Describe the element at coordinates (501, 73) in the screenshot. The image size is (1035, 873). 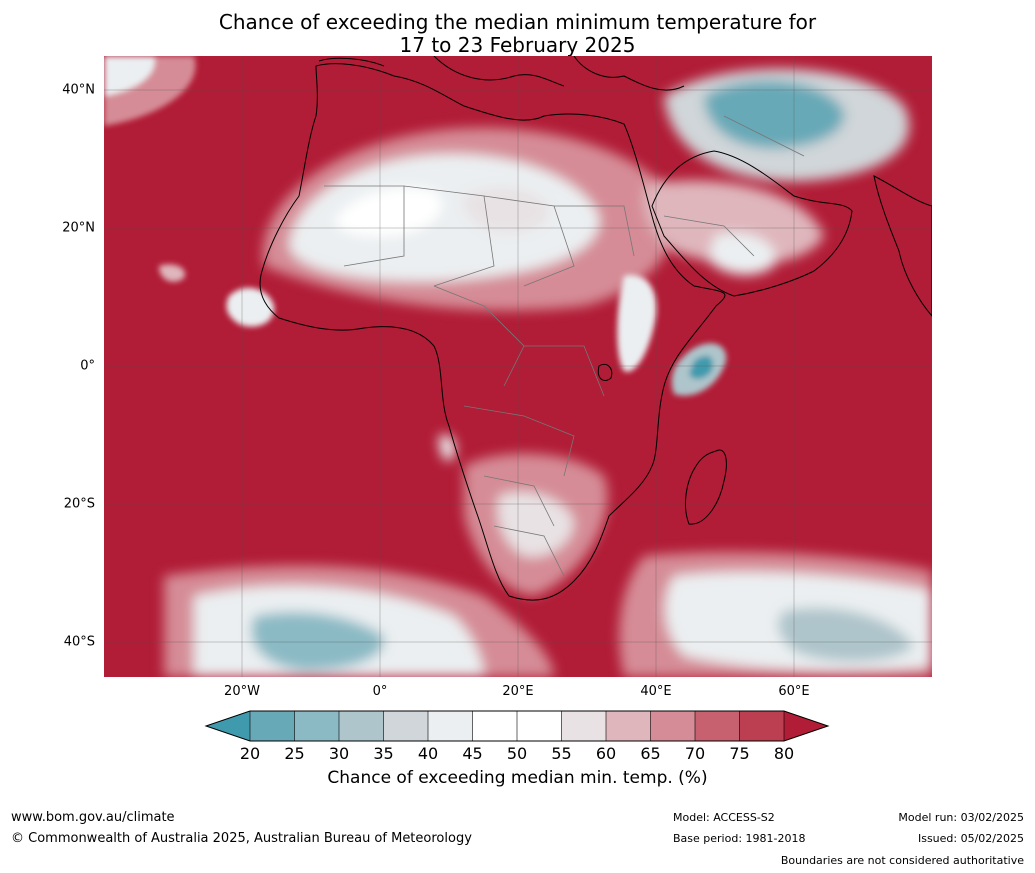
I see `europe-coastline` at that location.